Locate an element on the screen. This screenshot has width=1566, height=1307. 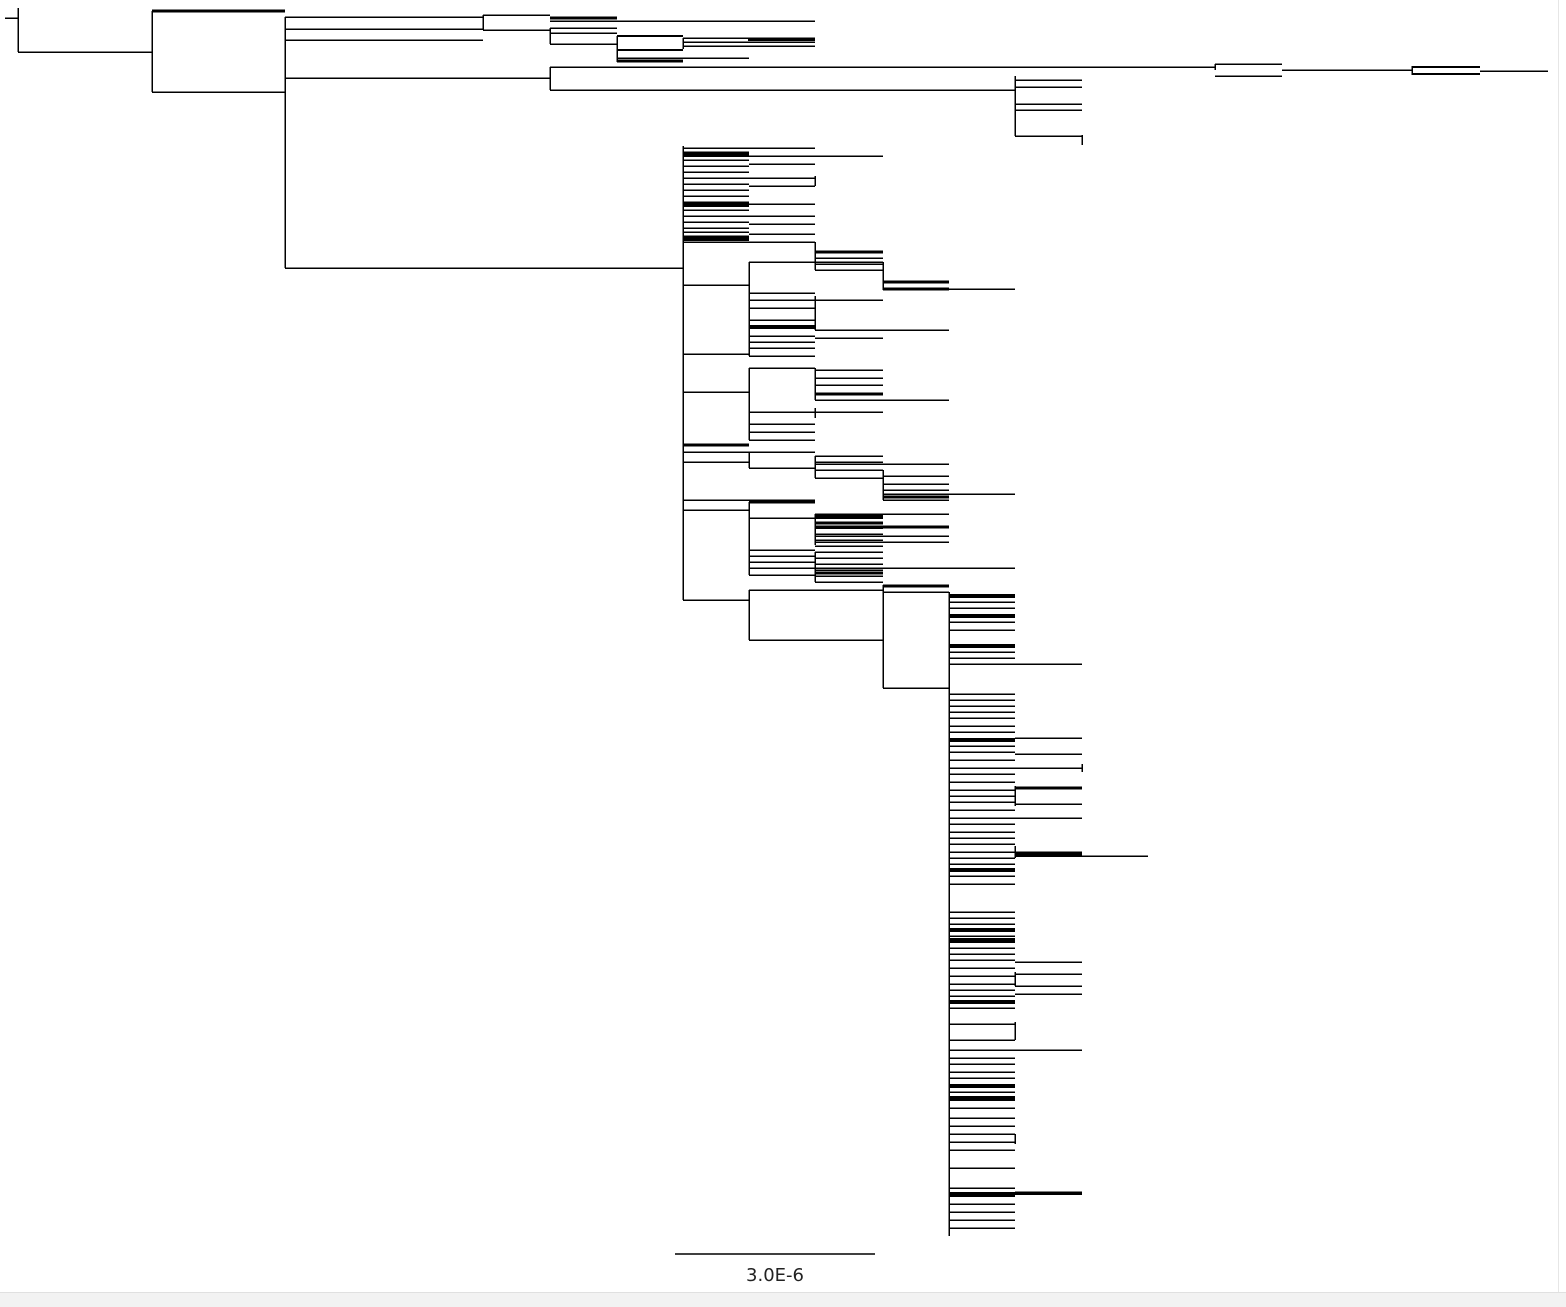
right-border is located at coordinates (1558, 646).